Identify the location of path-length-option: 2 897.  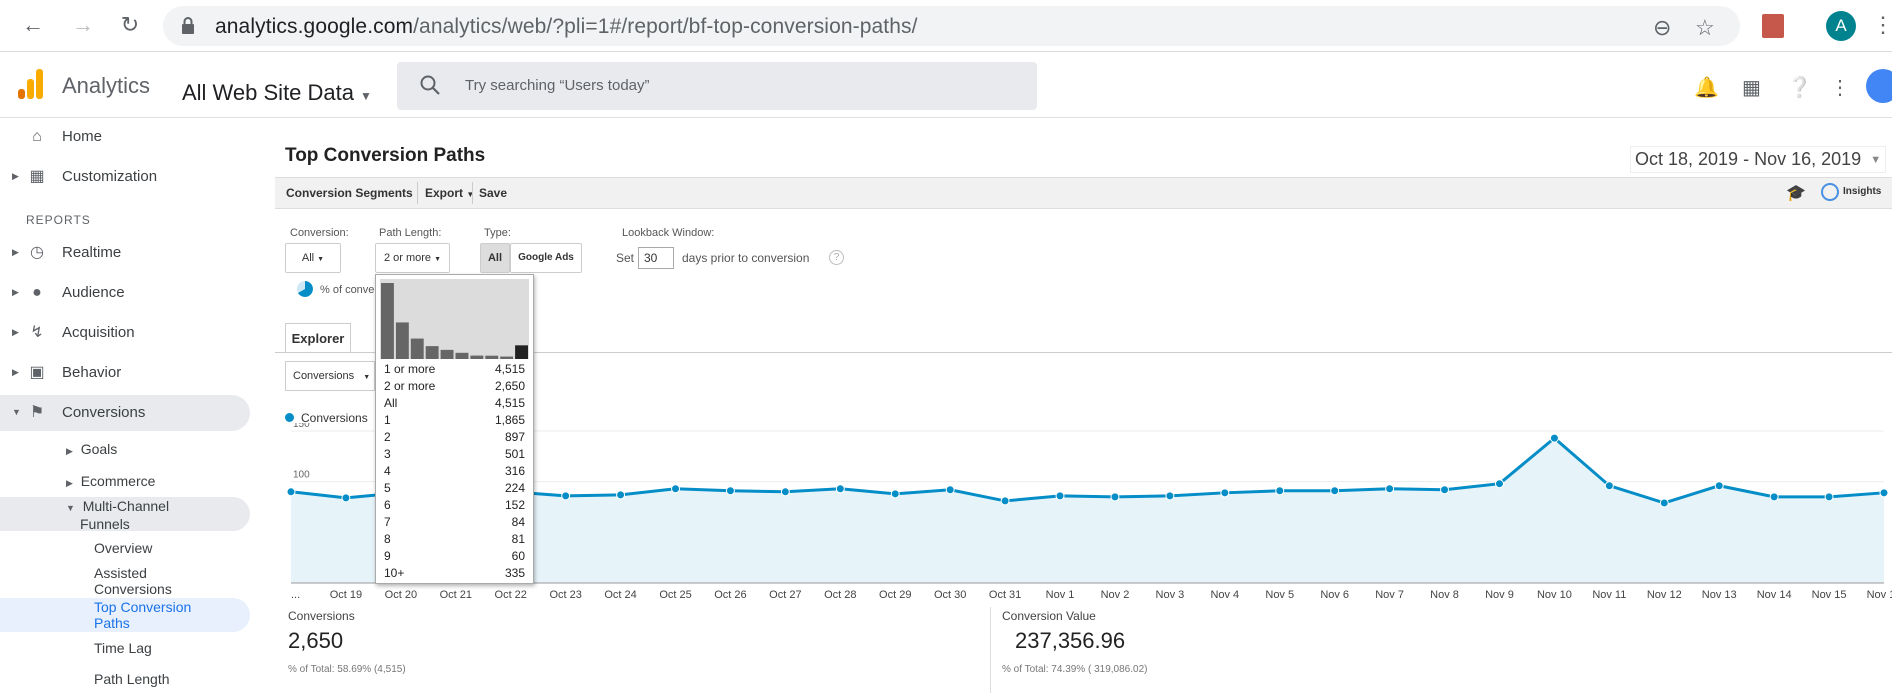
(454, 437).